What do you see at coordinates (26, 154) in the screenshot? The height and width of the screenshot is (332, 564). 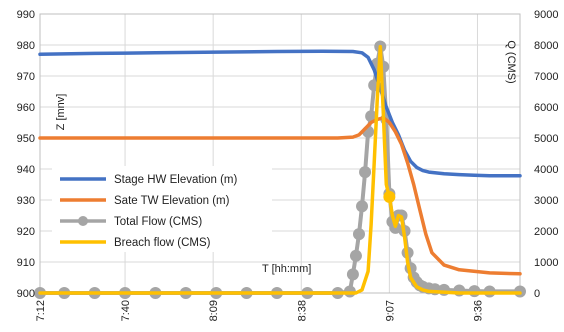 I see `left-axis-ticks: 900 910 920 930 940 950 960 970 980 990` at bounding box center [26, 154].